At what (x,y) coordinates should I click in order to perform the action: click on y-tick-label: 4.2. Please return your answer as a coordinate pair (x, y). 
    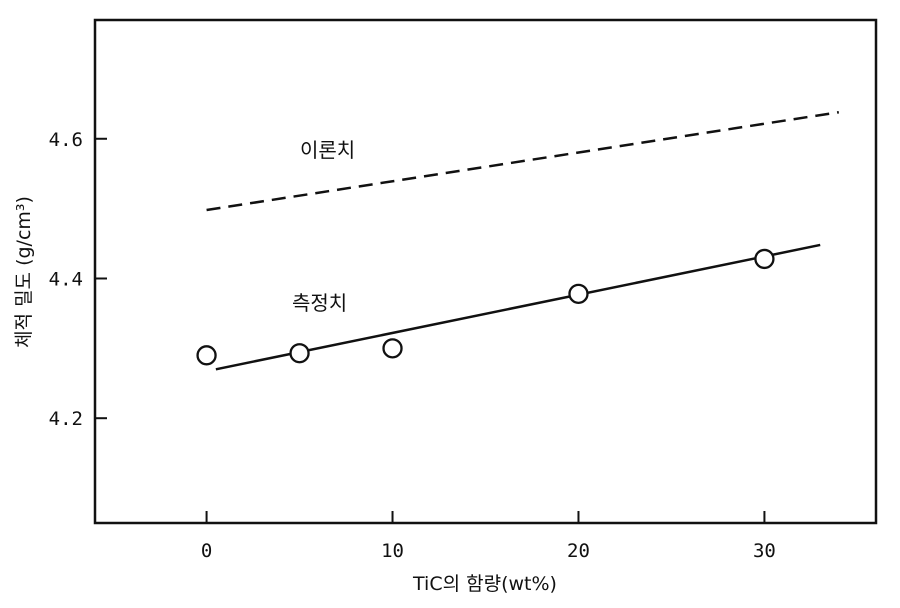
    Looking at the image, I should click on (66, 419).